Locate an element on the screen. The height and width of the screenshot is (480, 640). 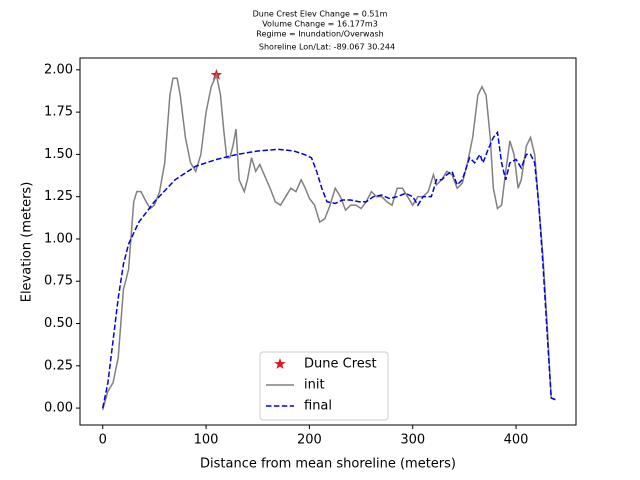
y-tick-label: 2.00 is located at coordinates (58, 69).